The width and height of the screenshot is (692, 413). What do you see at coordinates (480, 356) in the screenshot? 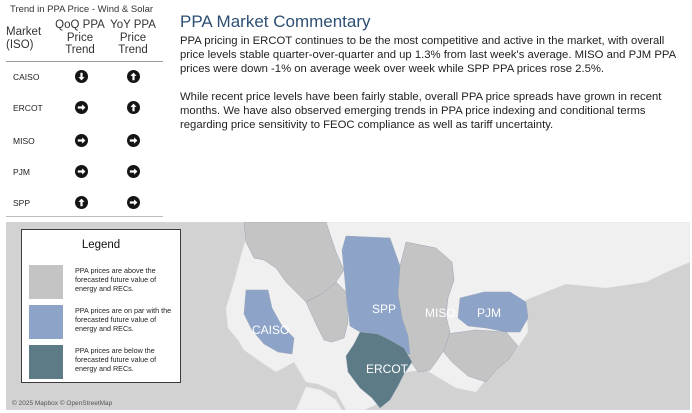
I see `region-southeast` at bounding box center [480, 356].